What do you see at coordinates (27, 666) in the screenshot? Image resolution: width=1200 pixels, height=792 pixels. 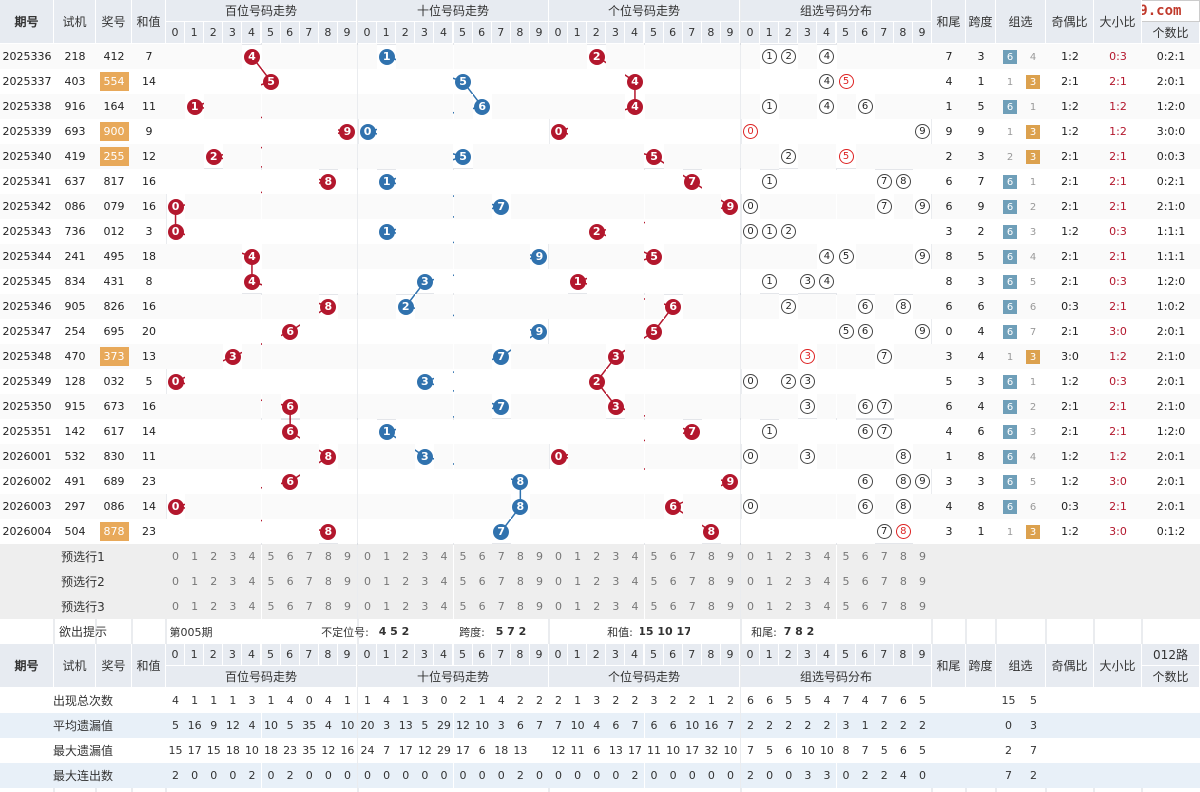 I see `footer-issue: 期号` at bounding box center [27, 666].